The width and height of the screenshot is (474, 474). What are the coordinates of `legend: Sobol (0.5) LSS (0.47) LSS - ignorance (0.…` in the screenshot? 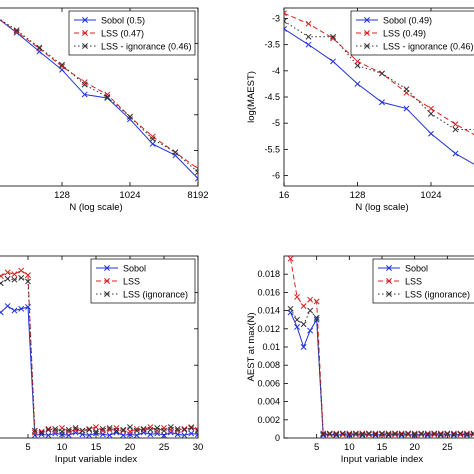 It's located at (132, 33).